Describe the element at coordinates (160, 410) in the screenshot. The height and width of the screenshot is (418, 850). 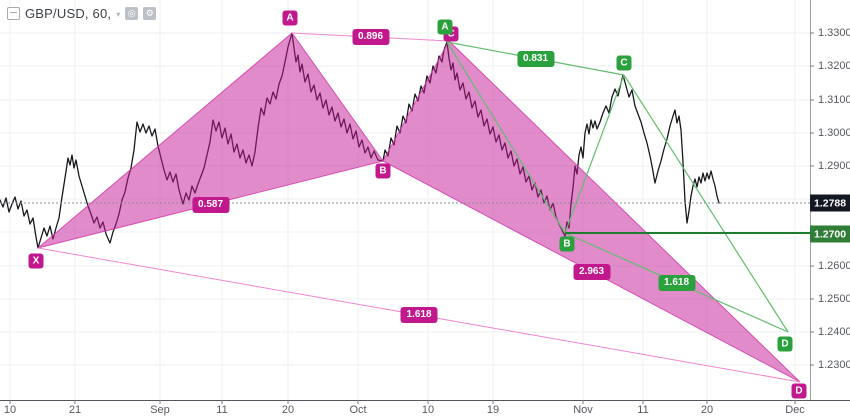
I see `x-axis-label: Sep` at that location.